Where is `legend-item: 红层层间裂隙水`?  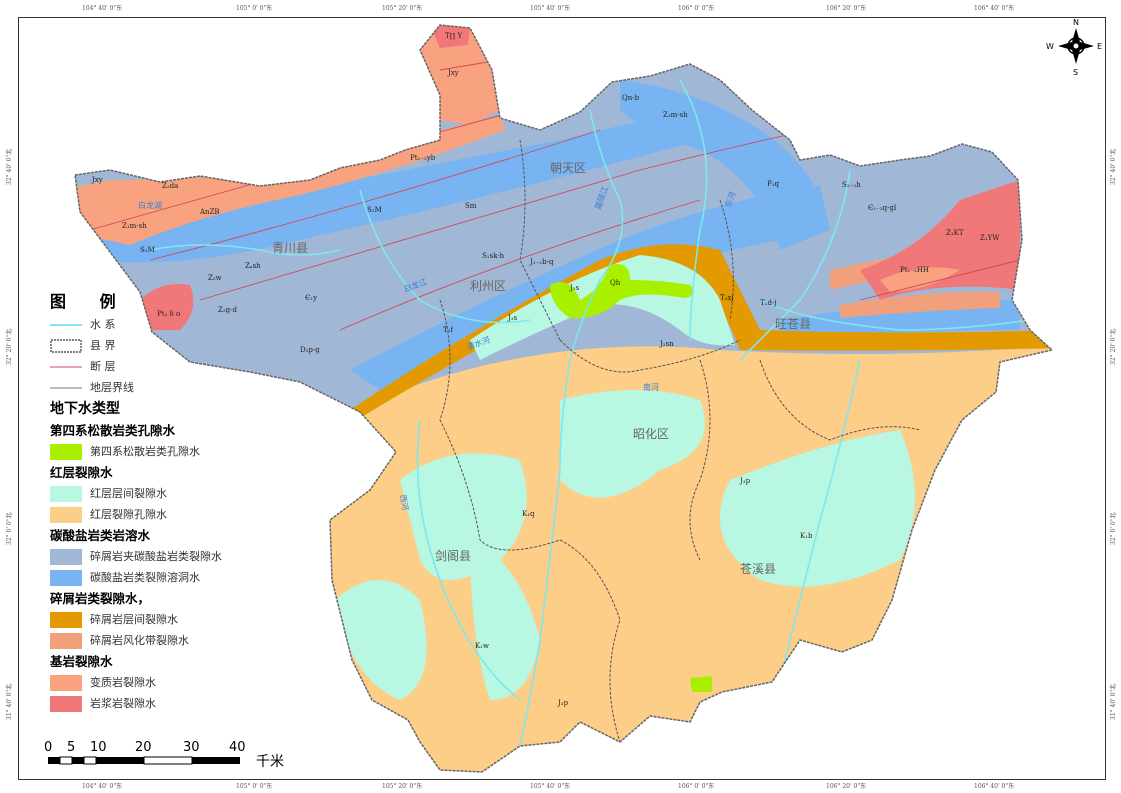
legend-item: 红层层间裂隙水 is located at coordinates (165, 493).